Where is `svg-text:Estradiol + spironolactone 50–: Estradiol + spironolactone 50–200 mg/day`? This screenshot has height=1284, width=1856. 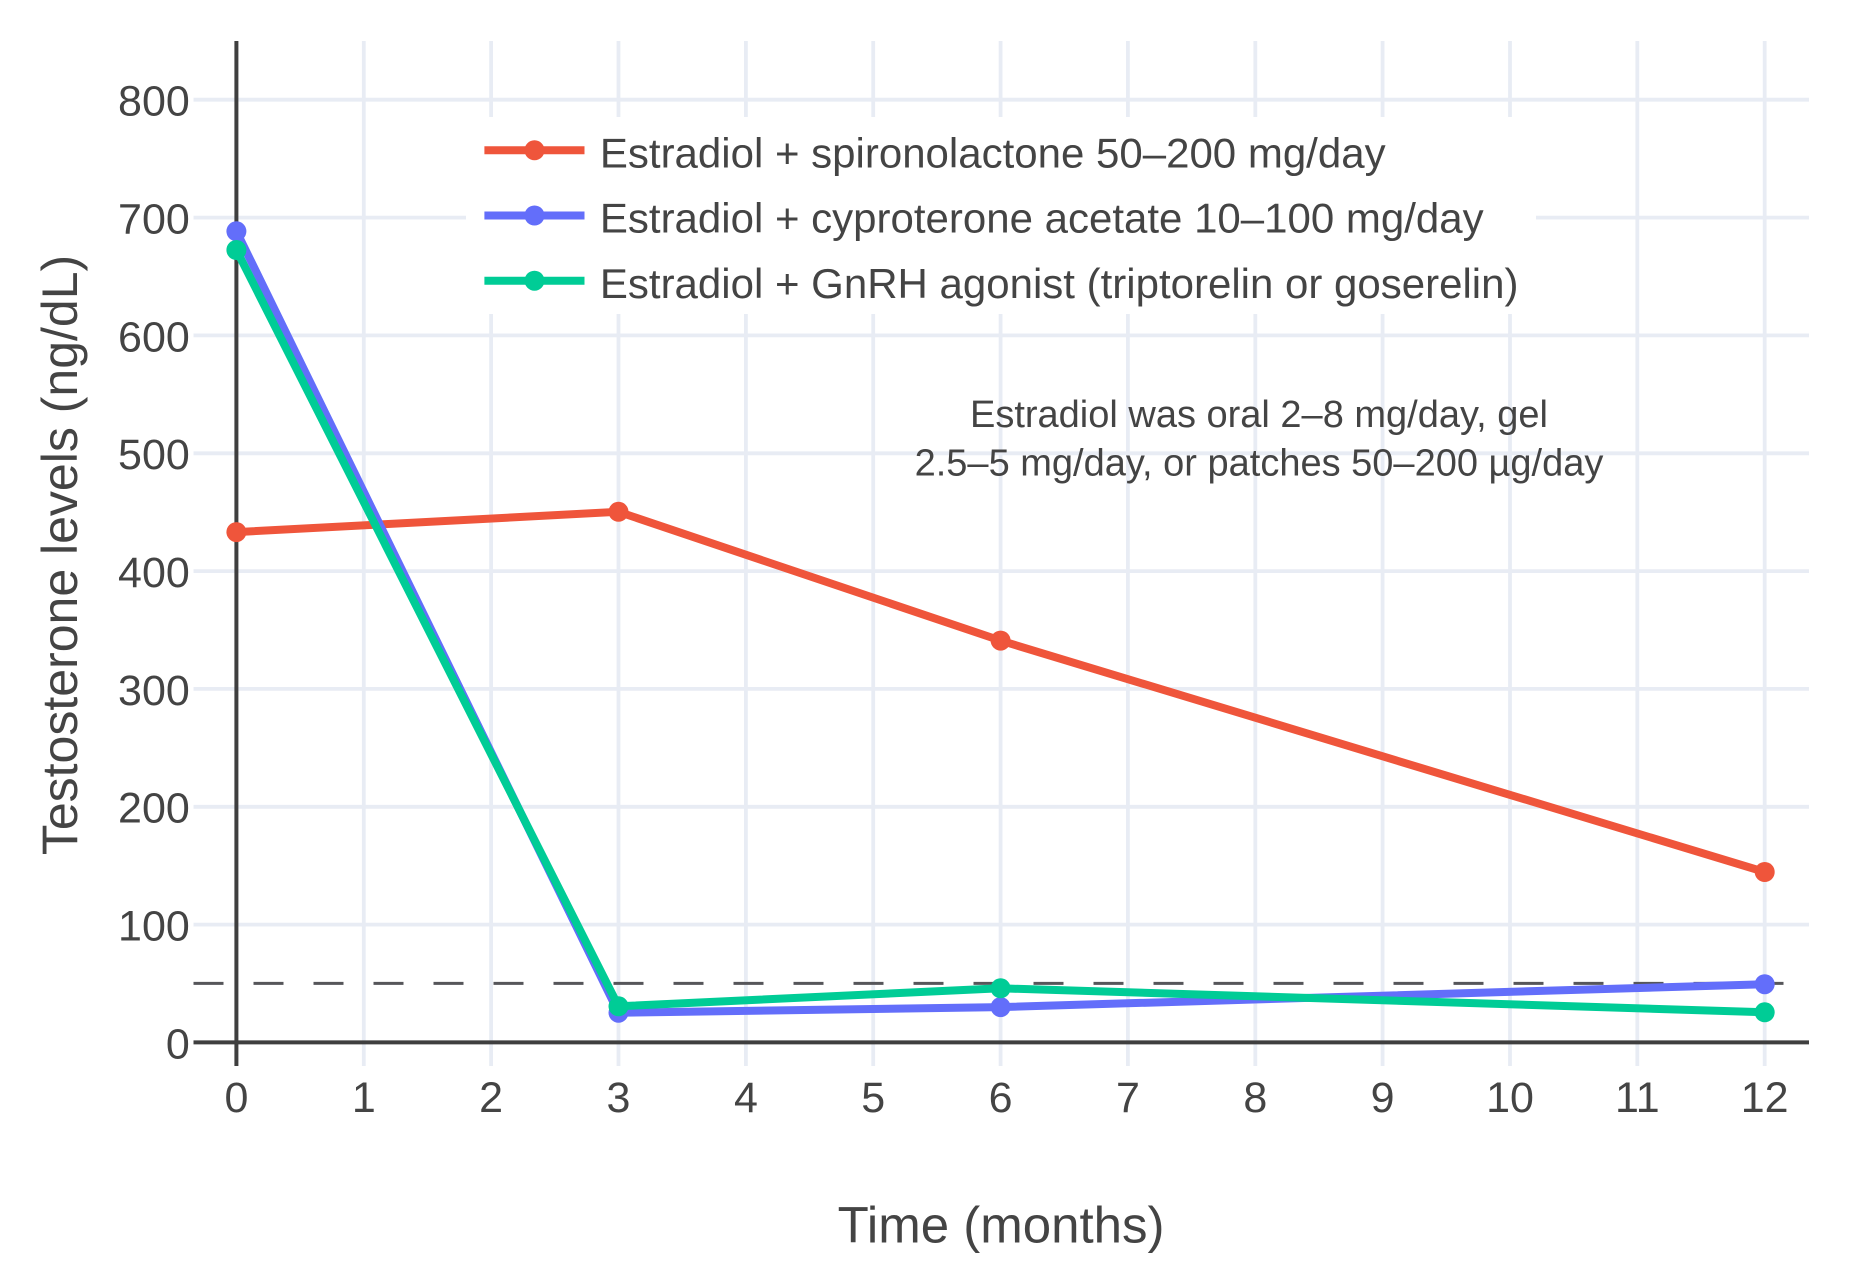 svg-text:Estradiol + spironolactone 50–: Estradiol + spironolactone 50–200 mg/day is located at coordinates (993, 152).